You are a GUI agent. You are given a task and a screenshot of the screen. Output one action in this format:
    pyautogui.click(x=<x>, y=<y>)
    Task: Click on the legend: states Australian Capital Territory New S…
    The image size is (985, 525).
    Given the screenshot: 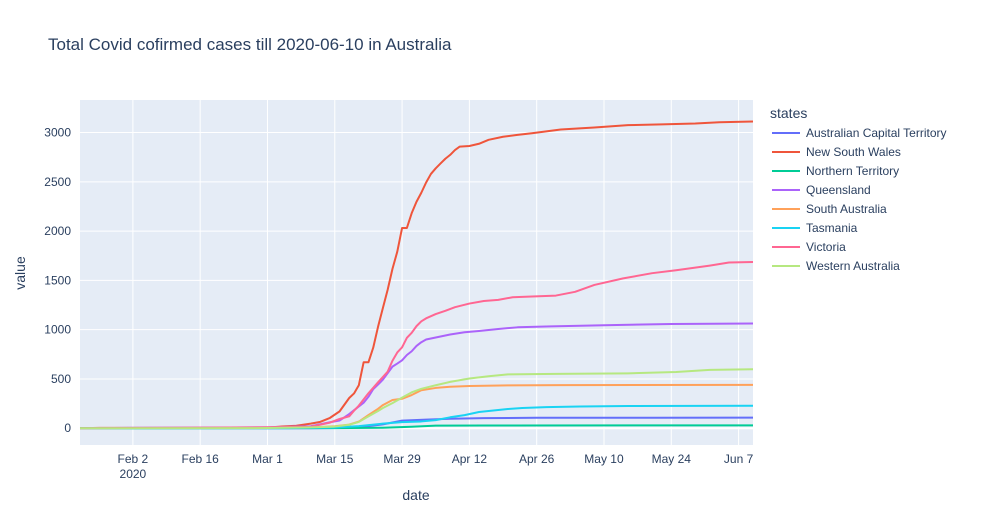 What is the action you would take?
    pyautogui.click(x=858, y=189)
    